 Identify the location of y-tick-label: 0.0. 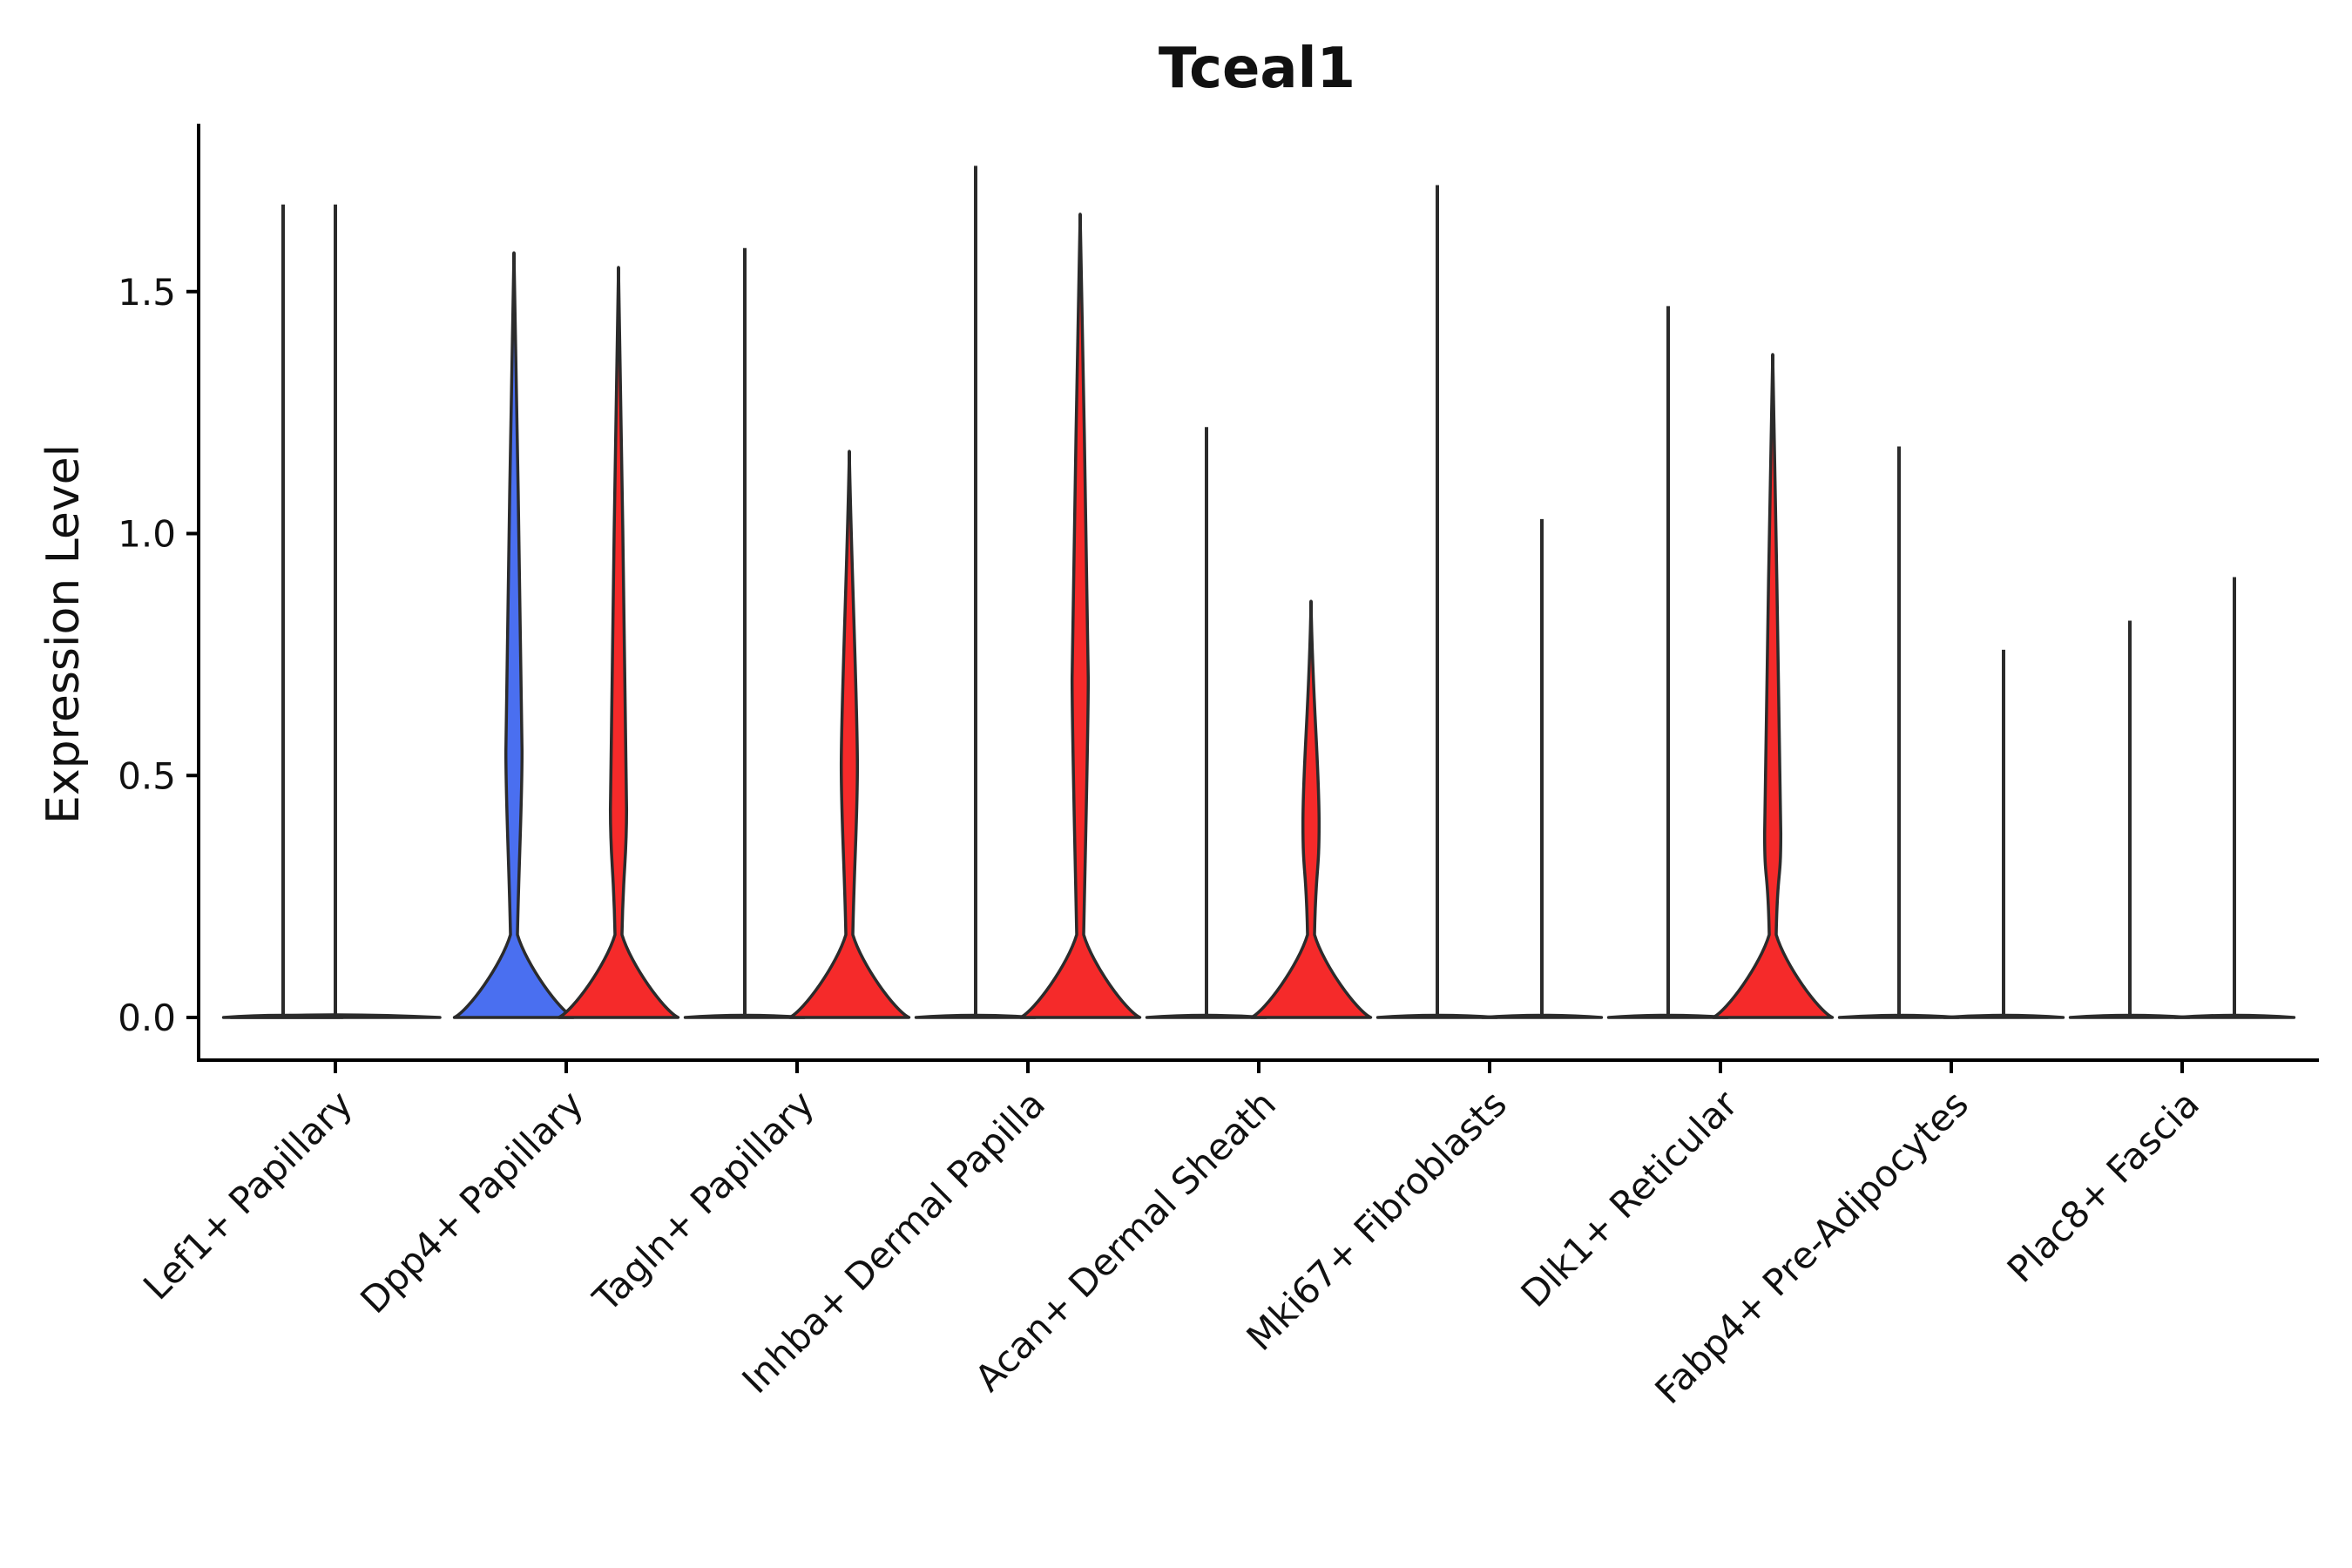
(147, 1018).